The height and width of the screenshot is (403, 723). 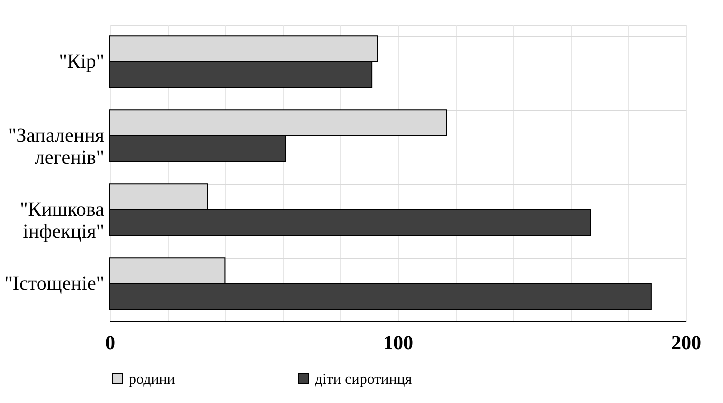 I want to click on y-tick-label: "Кір", so click(x=81, y=62).